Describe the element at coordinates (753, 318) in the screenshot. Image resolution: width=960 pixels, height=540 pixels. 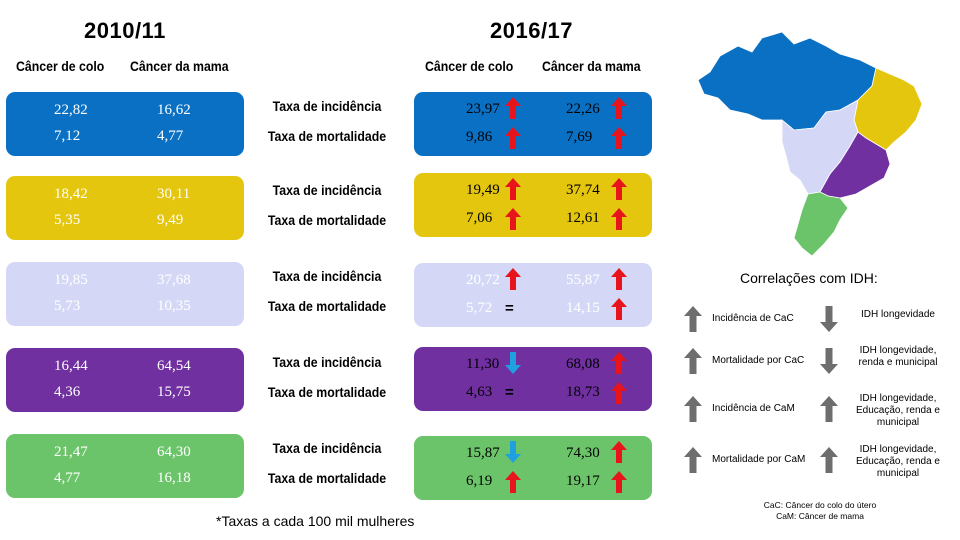
I see `correlation-indicator: Incidência de CaC` at that location.